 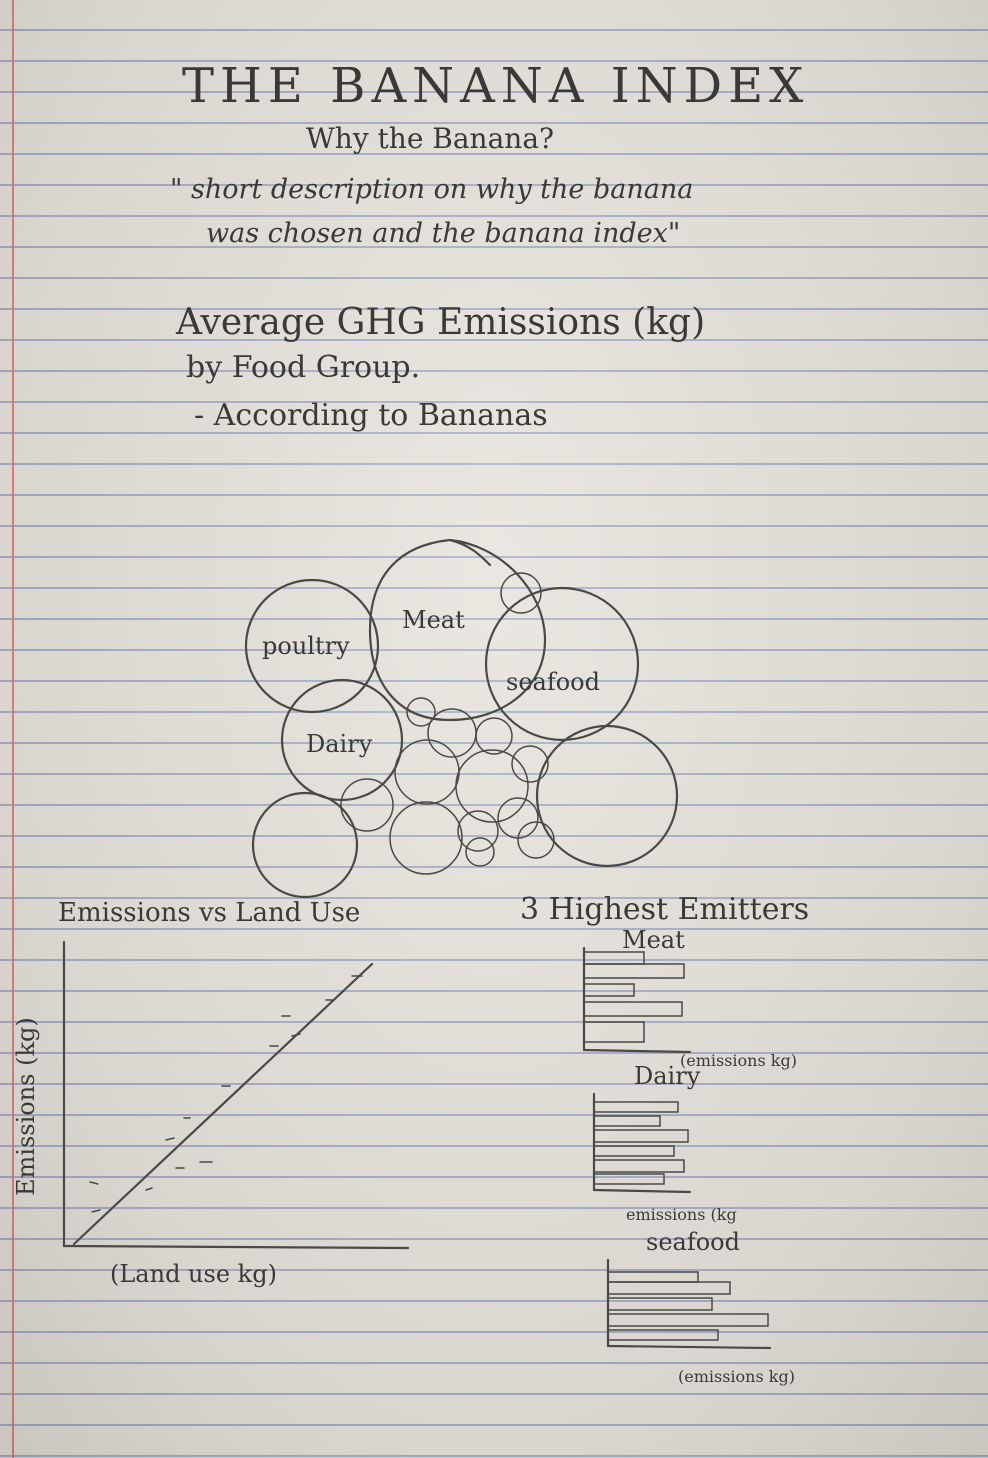 What do you see at coordinates (496, 86) in the screenshot?
I see `page-title: THE BANANA INDEX` at bounding box center [496, 86].